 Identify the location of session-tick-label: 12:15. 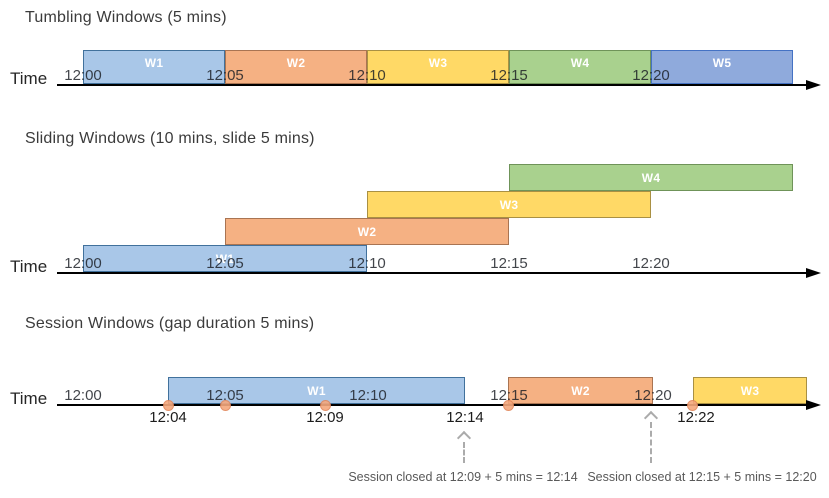
(509, 395).